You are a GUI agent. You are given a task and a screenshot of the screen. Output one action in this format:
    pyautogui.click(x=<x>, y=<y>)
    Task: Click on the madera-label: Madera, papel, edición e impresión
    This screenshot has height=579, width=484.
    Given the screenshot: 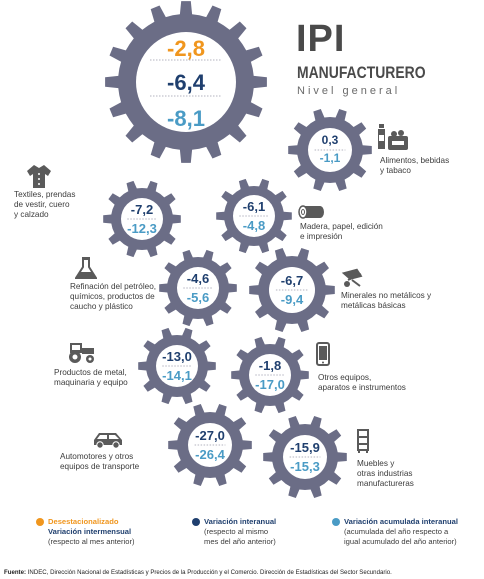 What is the action you would take?
    pyautogui.click(x=341, y=231)
    